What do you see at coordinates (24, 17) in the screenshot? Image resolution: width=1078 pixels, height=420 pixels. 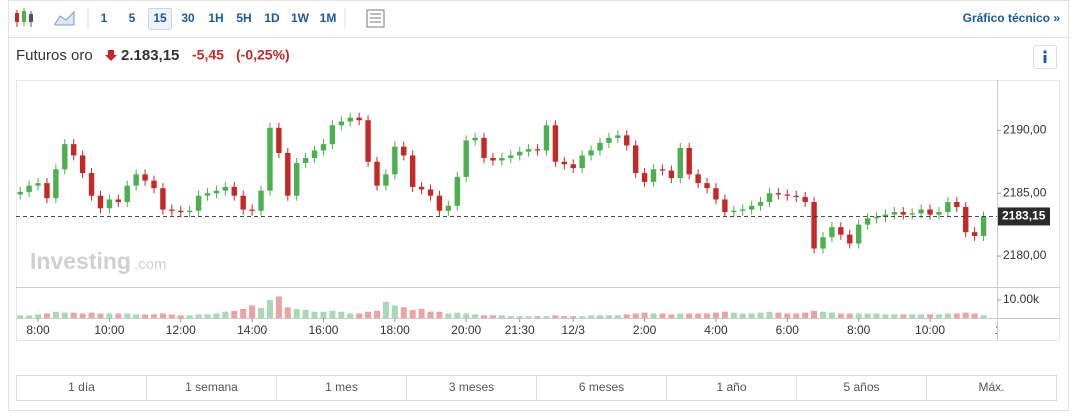 I see `candle-icon` at bounding box center [24, 17].